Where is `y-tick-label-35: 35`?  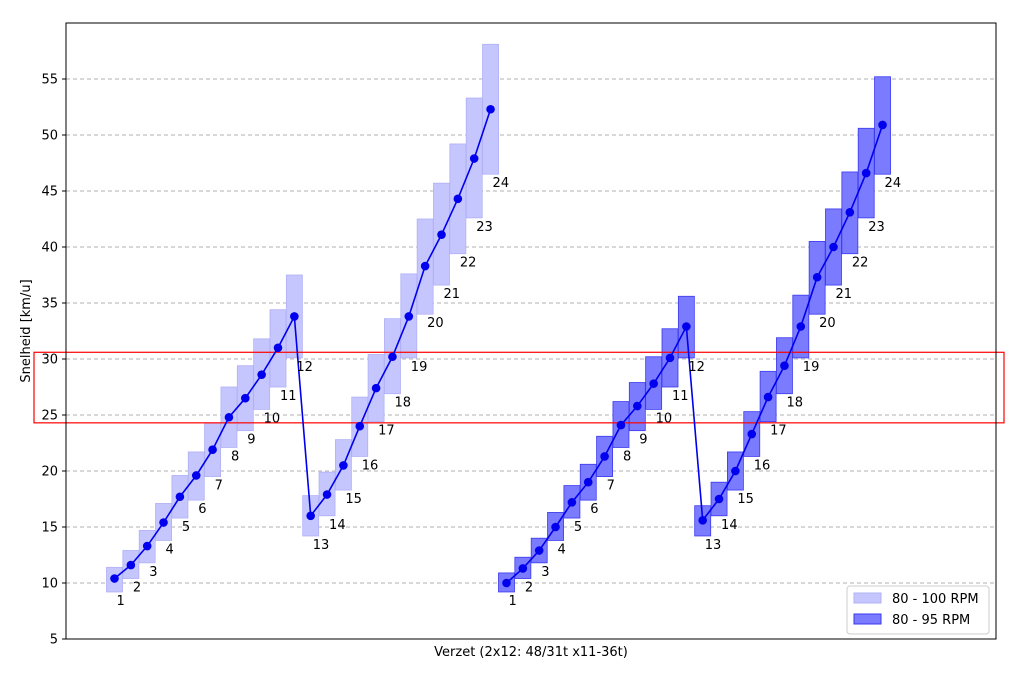
y-tick-label-35: 35 is located at coordinates (49, 304).